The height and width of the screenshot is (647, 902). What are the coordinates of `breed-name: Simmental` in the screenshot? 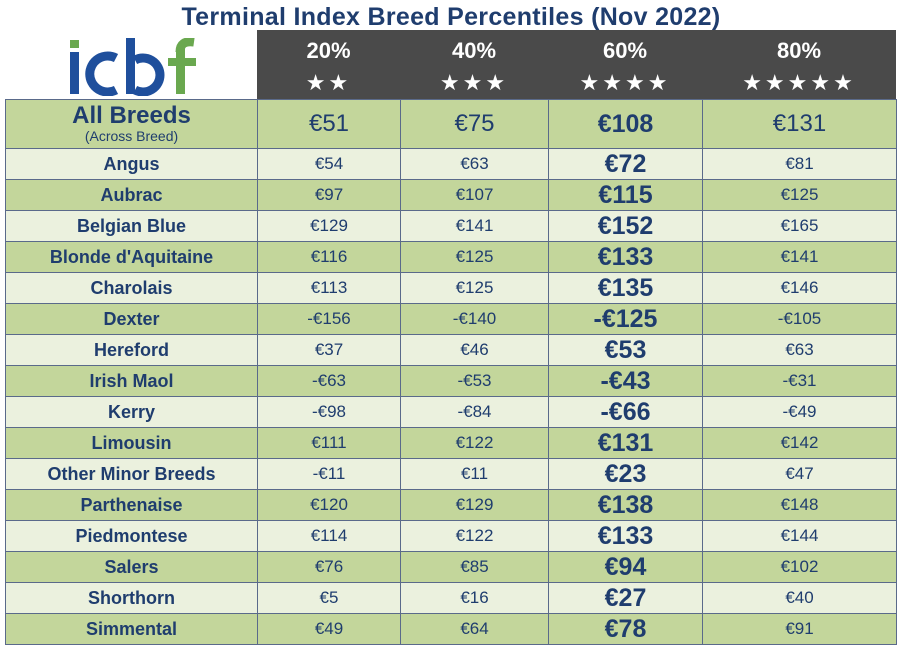 It's located at (131, 629).